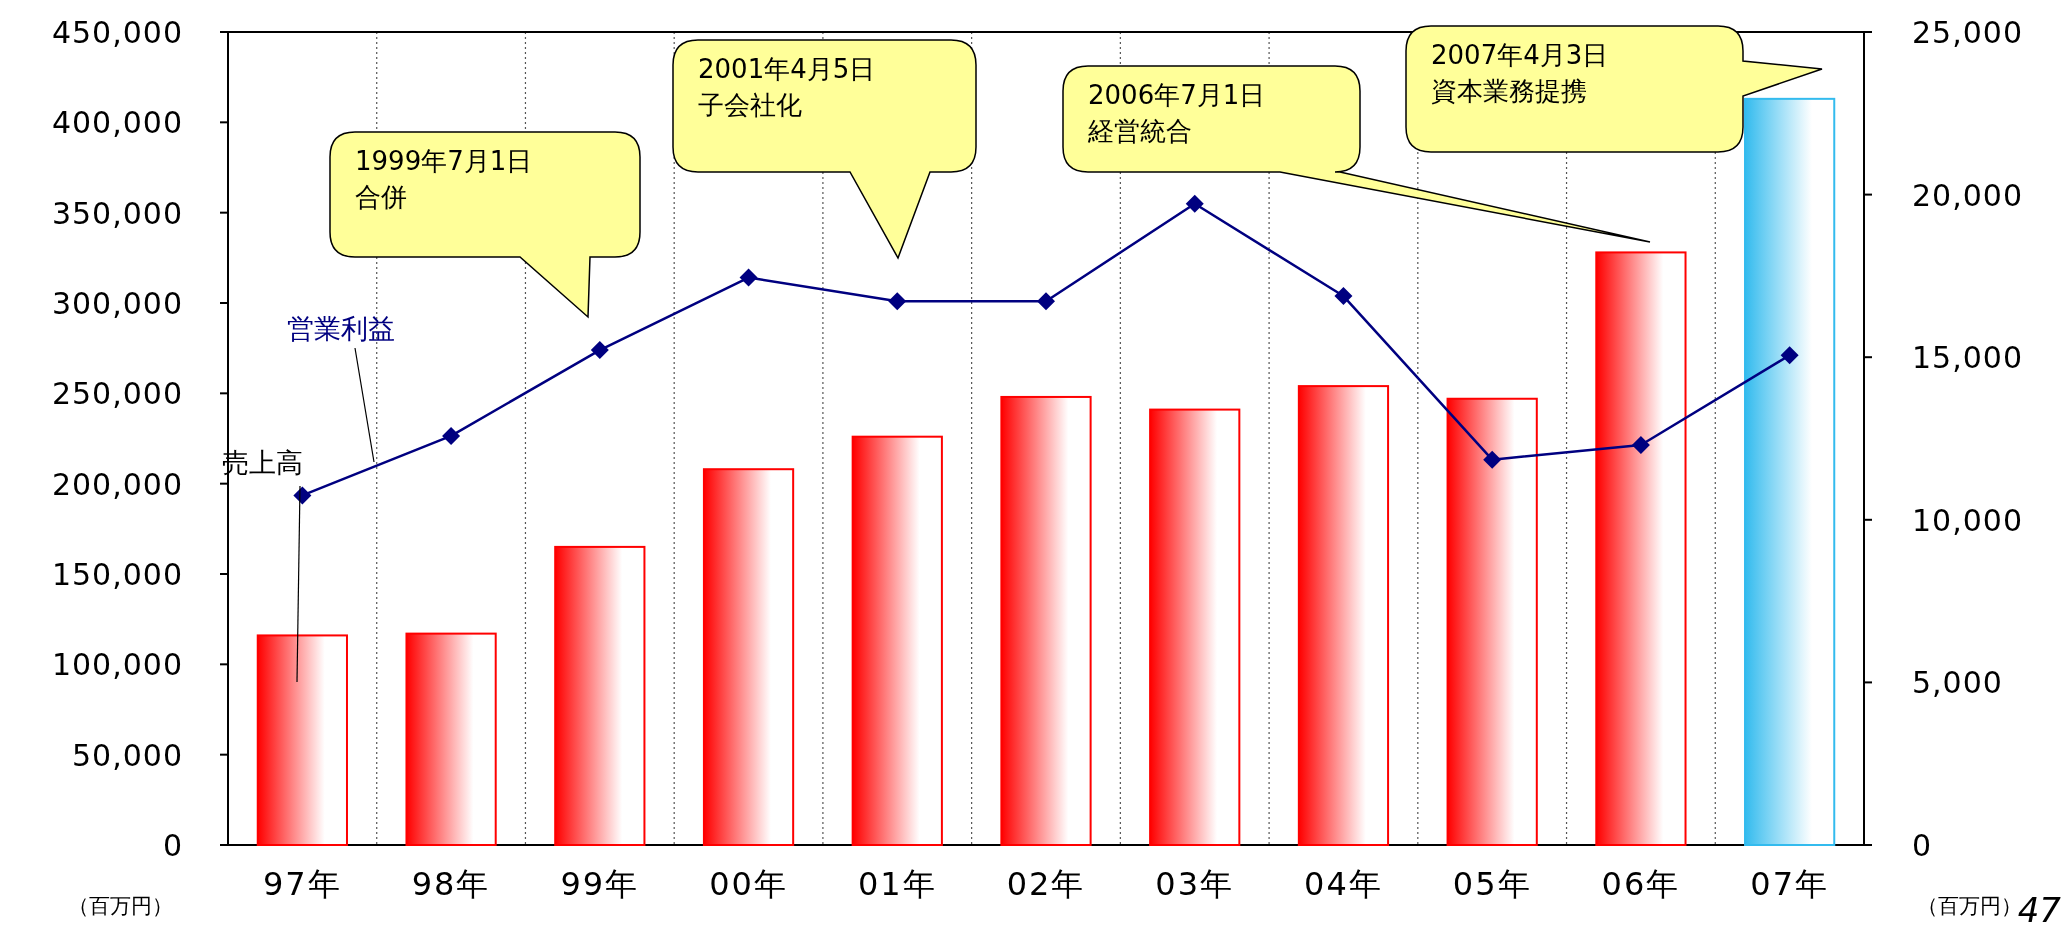 The image size is (2069, 934). Describe the element at coordinates (117, 123) in the screenshot. I see `y-tick-label: 400,000` at that location.